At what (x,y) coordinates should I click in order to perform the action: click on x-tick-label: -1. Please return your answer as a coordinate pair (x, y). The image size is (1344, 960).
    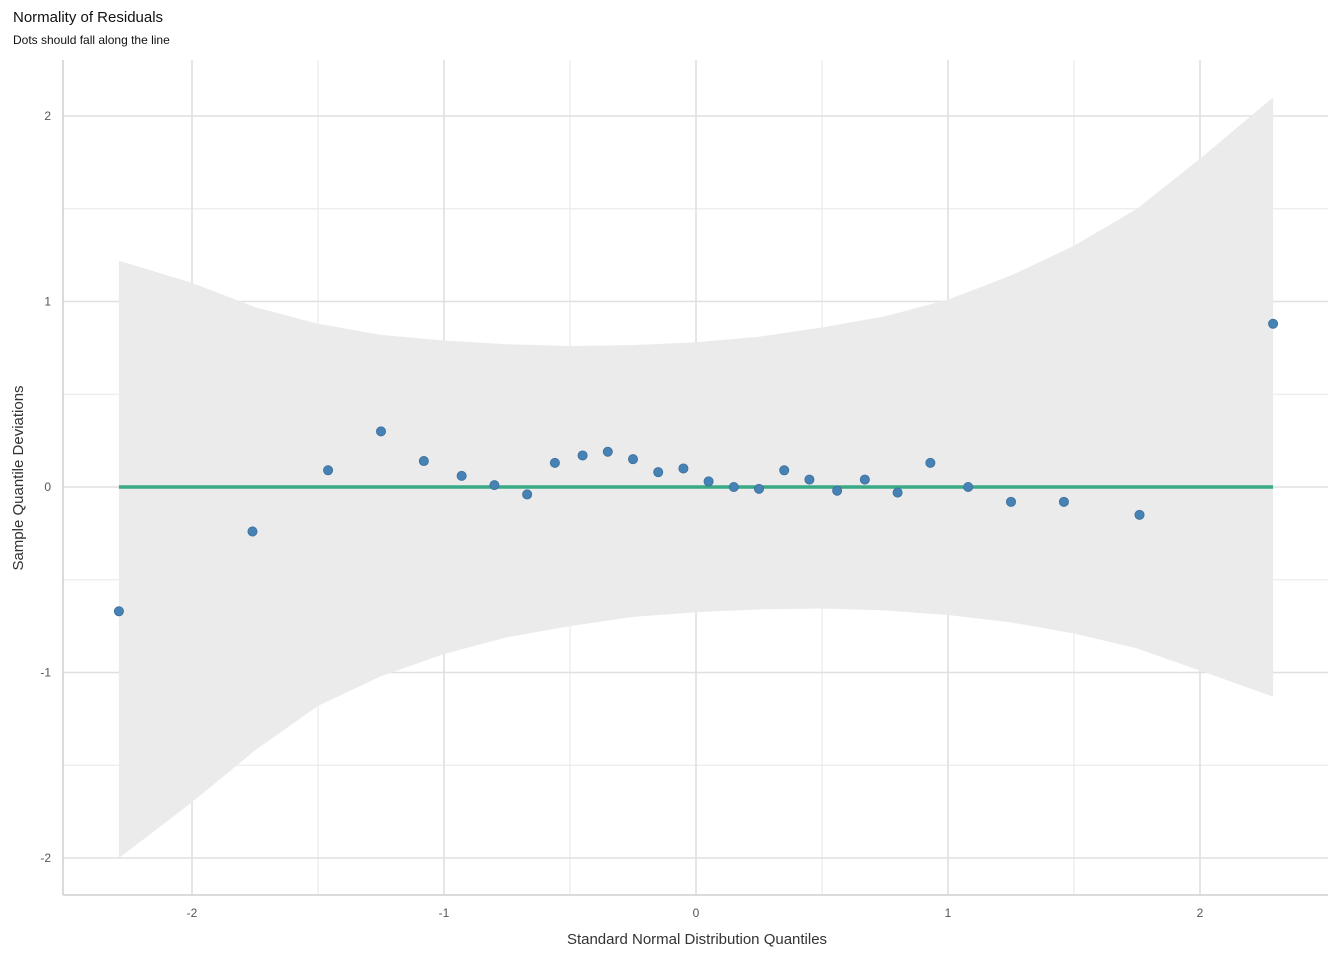
    Looking at the image, I should click on (444, 913).